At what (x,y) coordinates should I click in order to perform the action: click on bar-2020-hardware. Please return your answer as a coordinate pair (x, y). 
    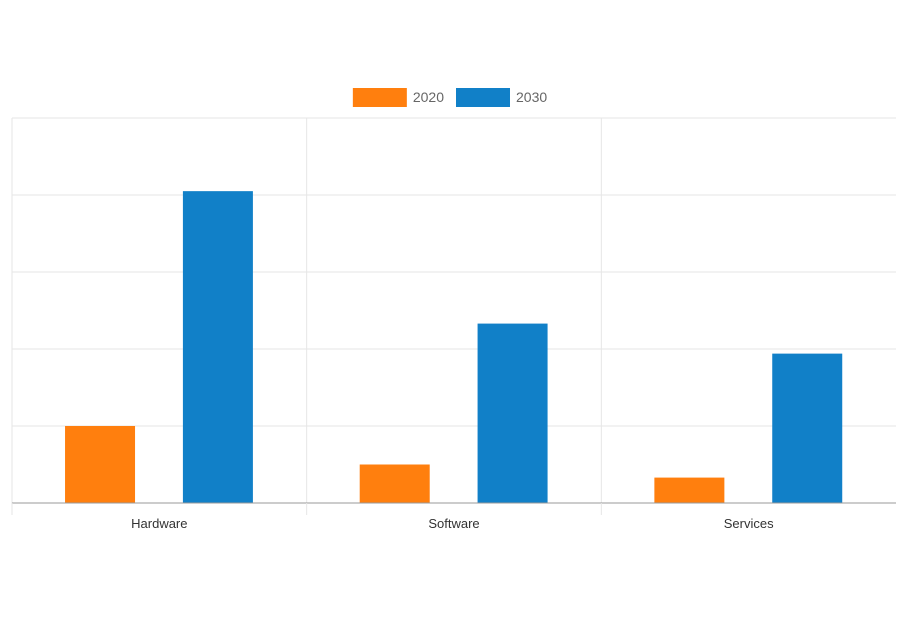
    Looking at the image, I should click on (100, 464).